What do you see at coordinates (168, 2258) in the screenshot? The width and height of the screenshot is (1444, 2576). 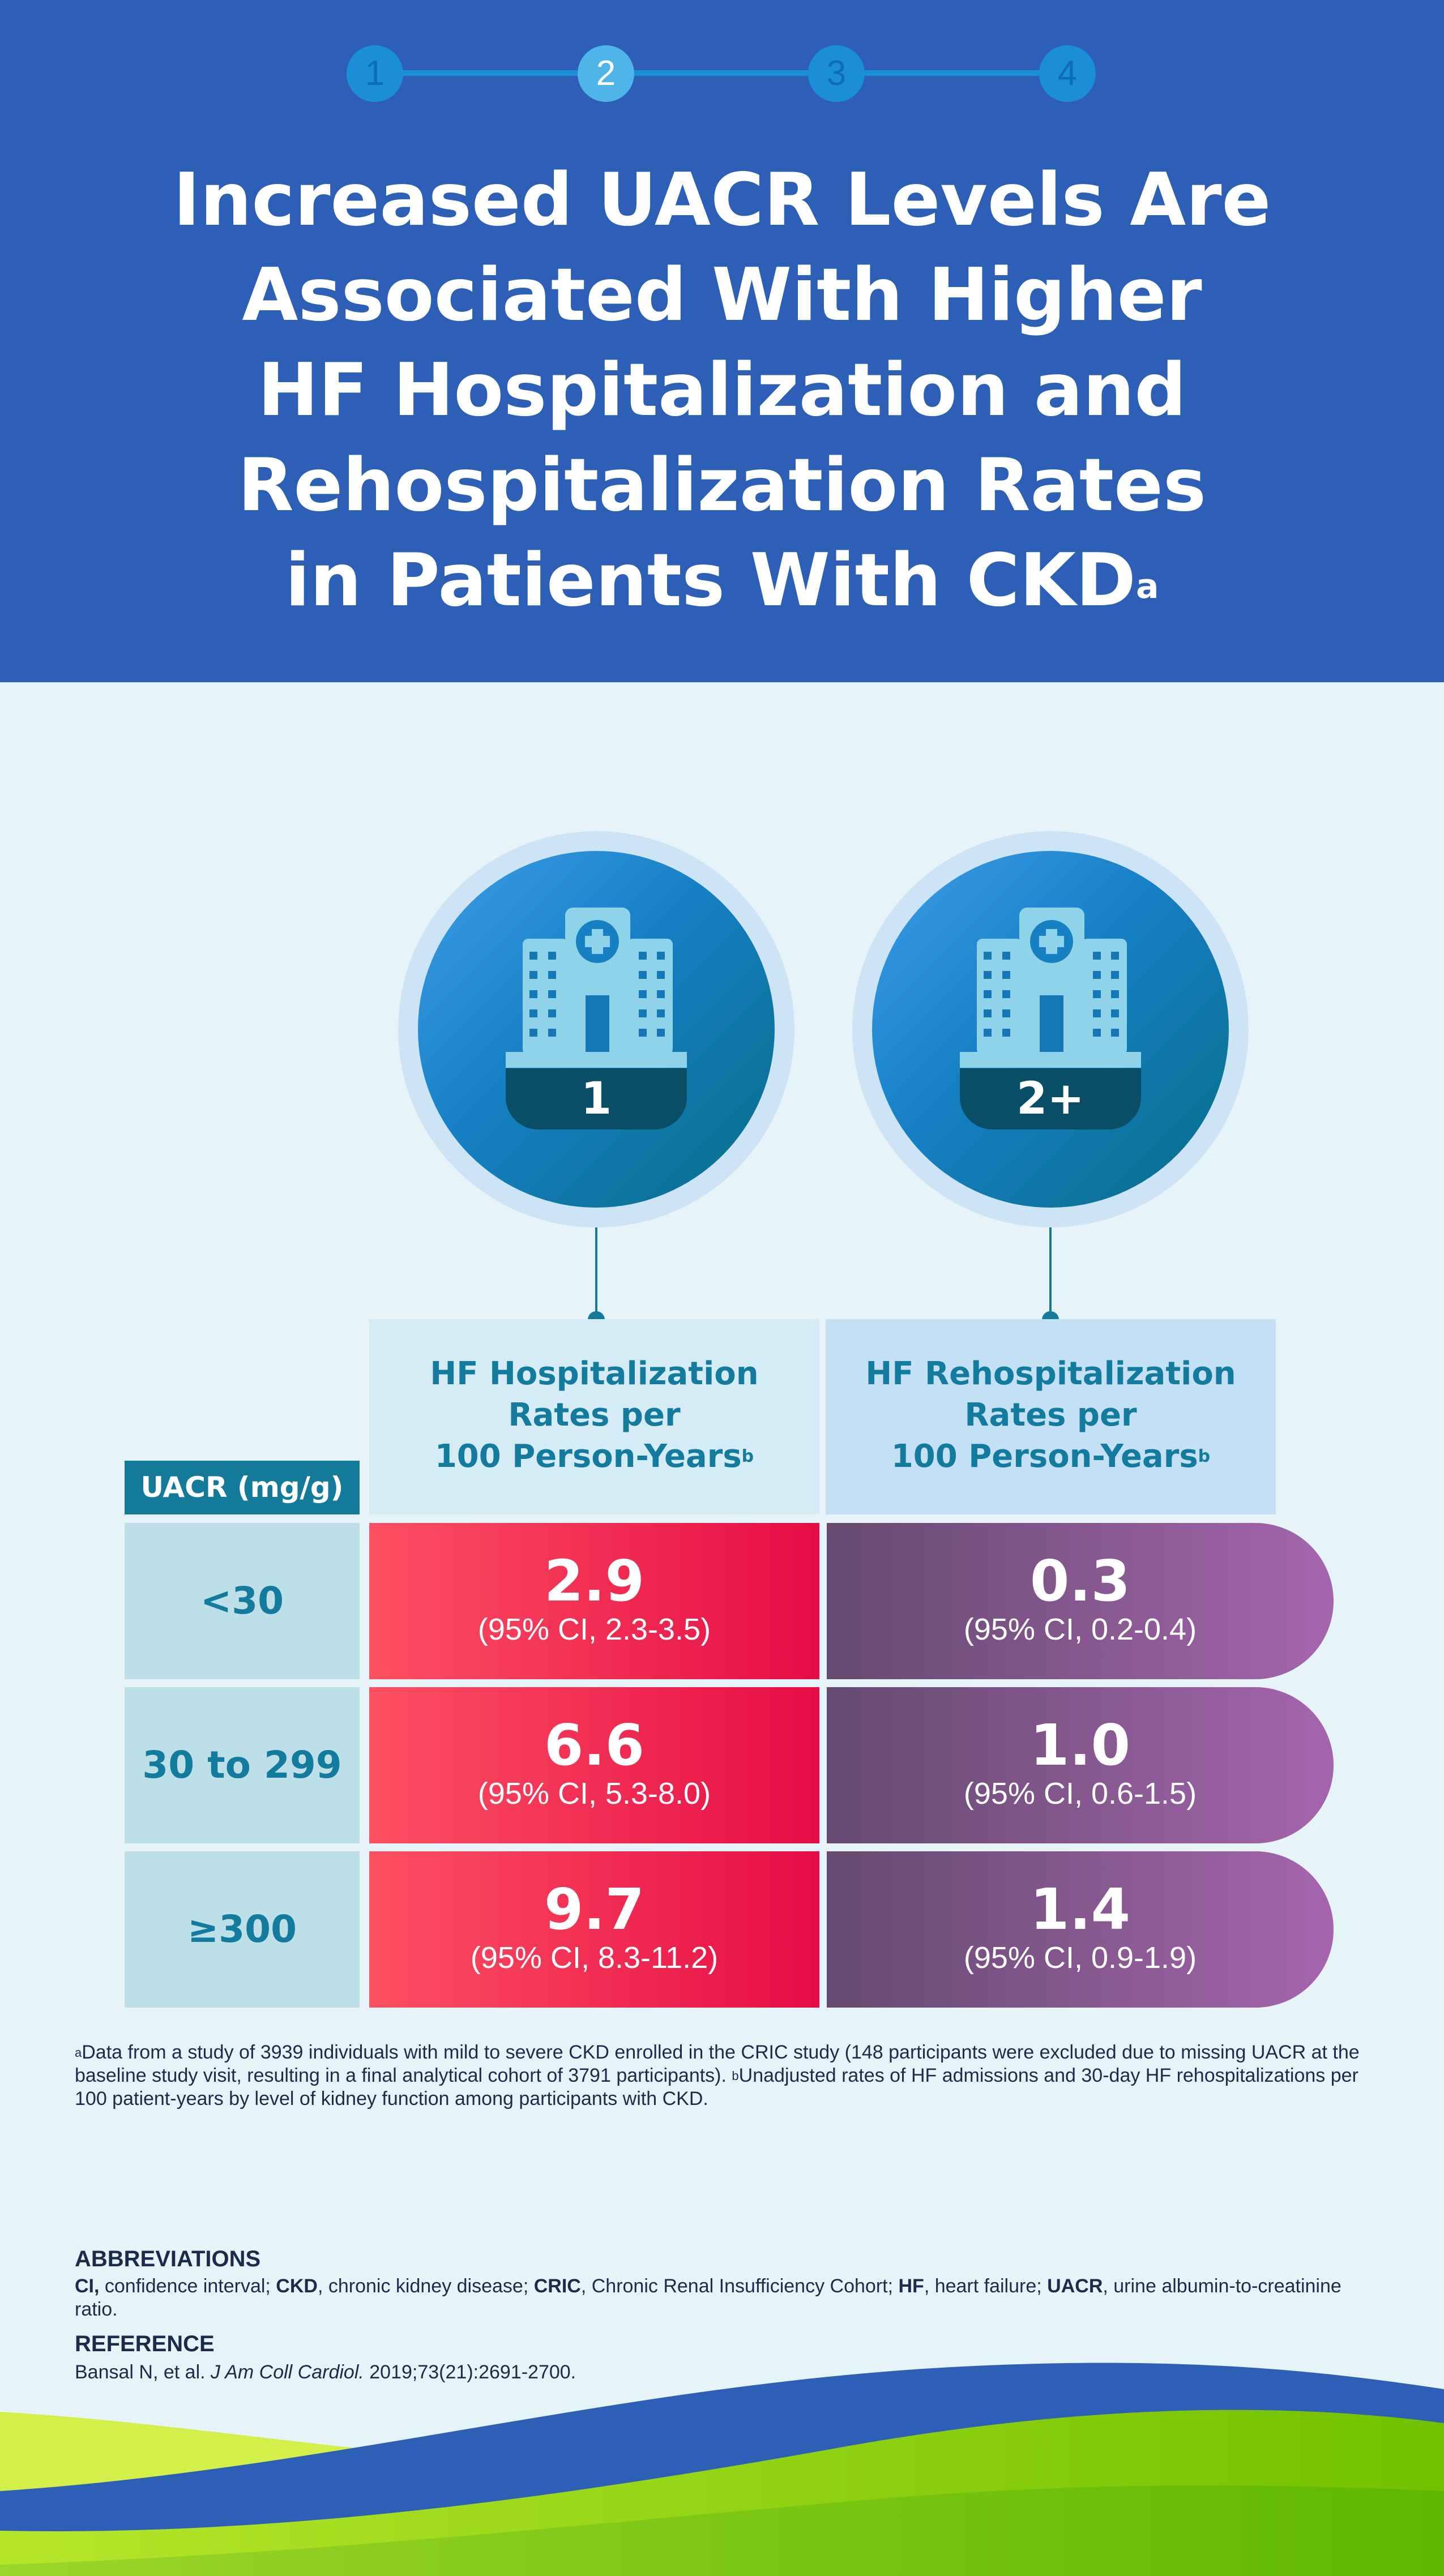 I see `abbreviations-heading: ABBREVIATIONS` at bounding box center [168, 2258].